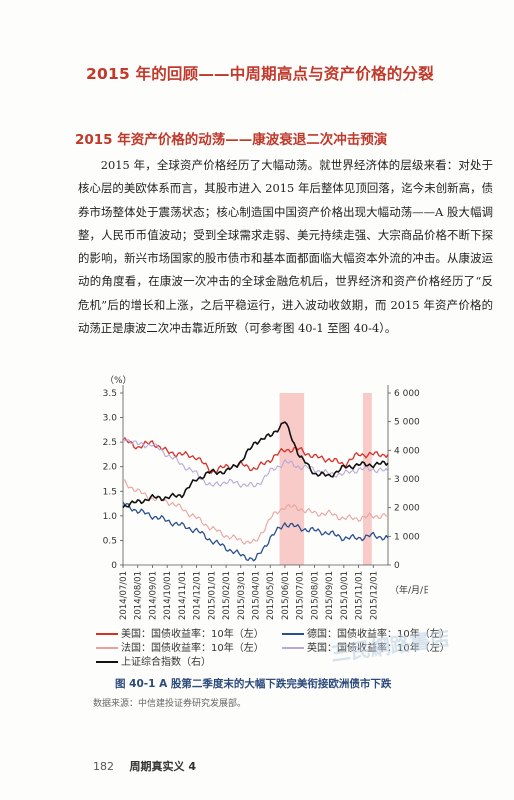 This screenshot has width=514, height=800. I want to click on legend-item: 上证综合指数（右）, so click(153, 660).